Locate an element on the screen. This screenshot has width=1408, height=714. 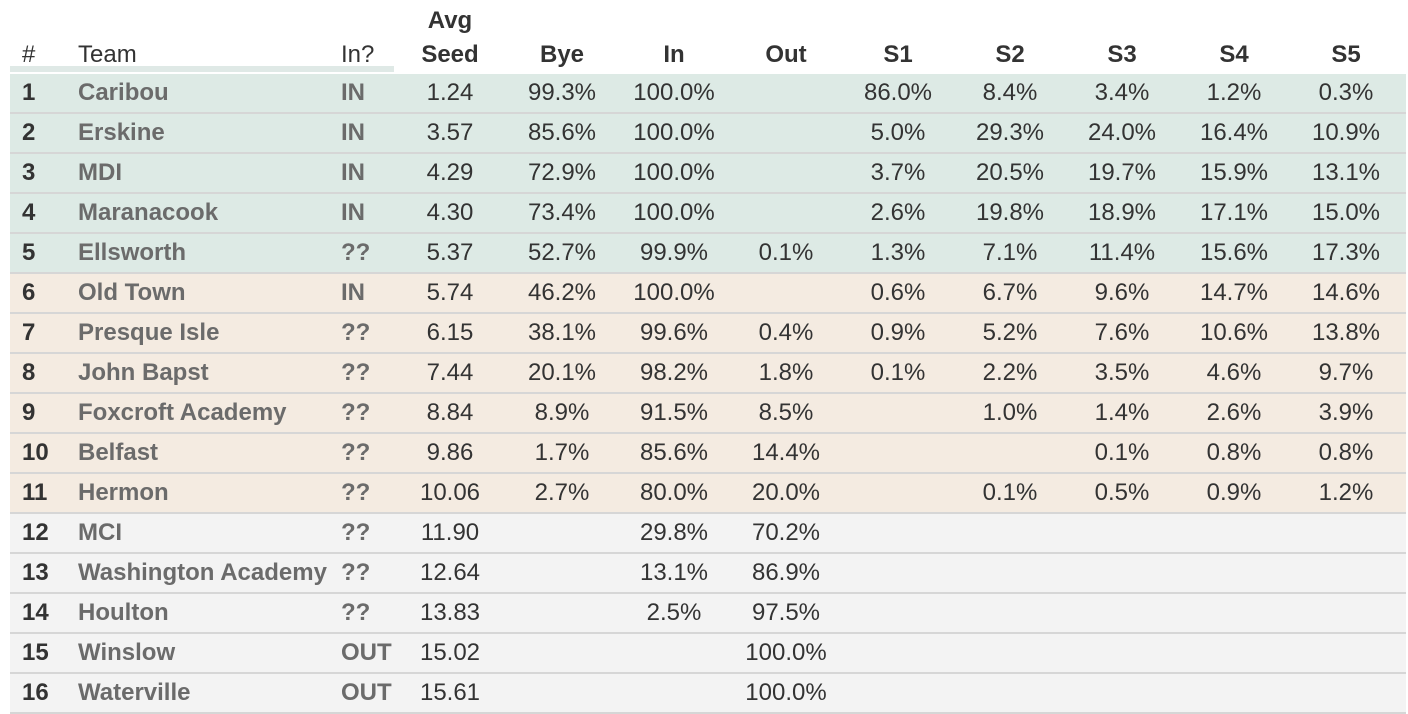
cell-s2: 6.7% is located at coordinates (1010, 292).